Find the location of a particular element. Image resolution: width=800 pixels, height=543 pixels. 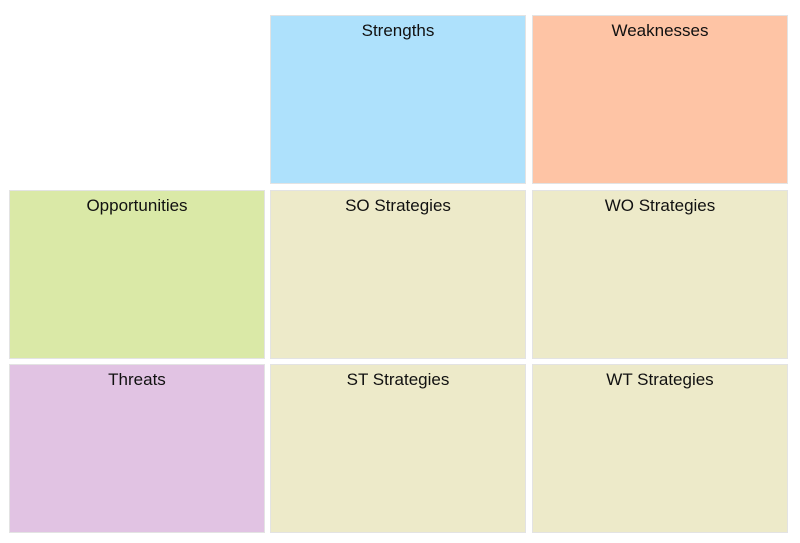

threats-cell: Threats is located at coordinates (137, 448).